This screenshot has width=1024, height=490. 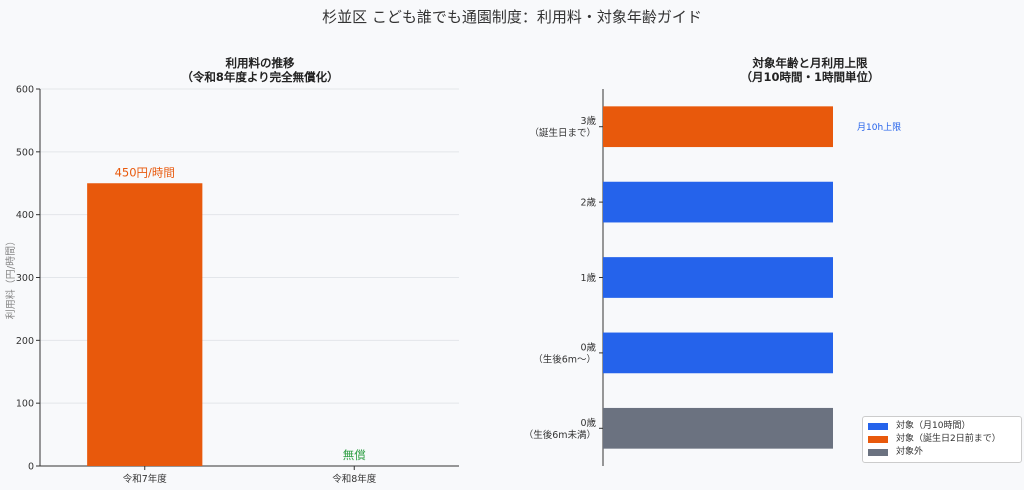 I want to click on page-title: 杉並区 こども誰でも通園制度：利用料・対象年齢ガイド, so click(x=512, y=17).